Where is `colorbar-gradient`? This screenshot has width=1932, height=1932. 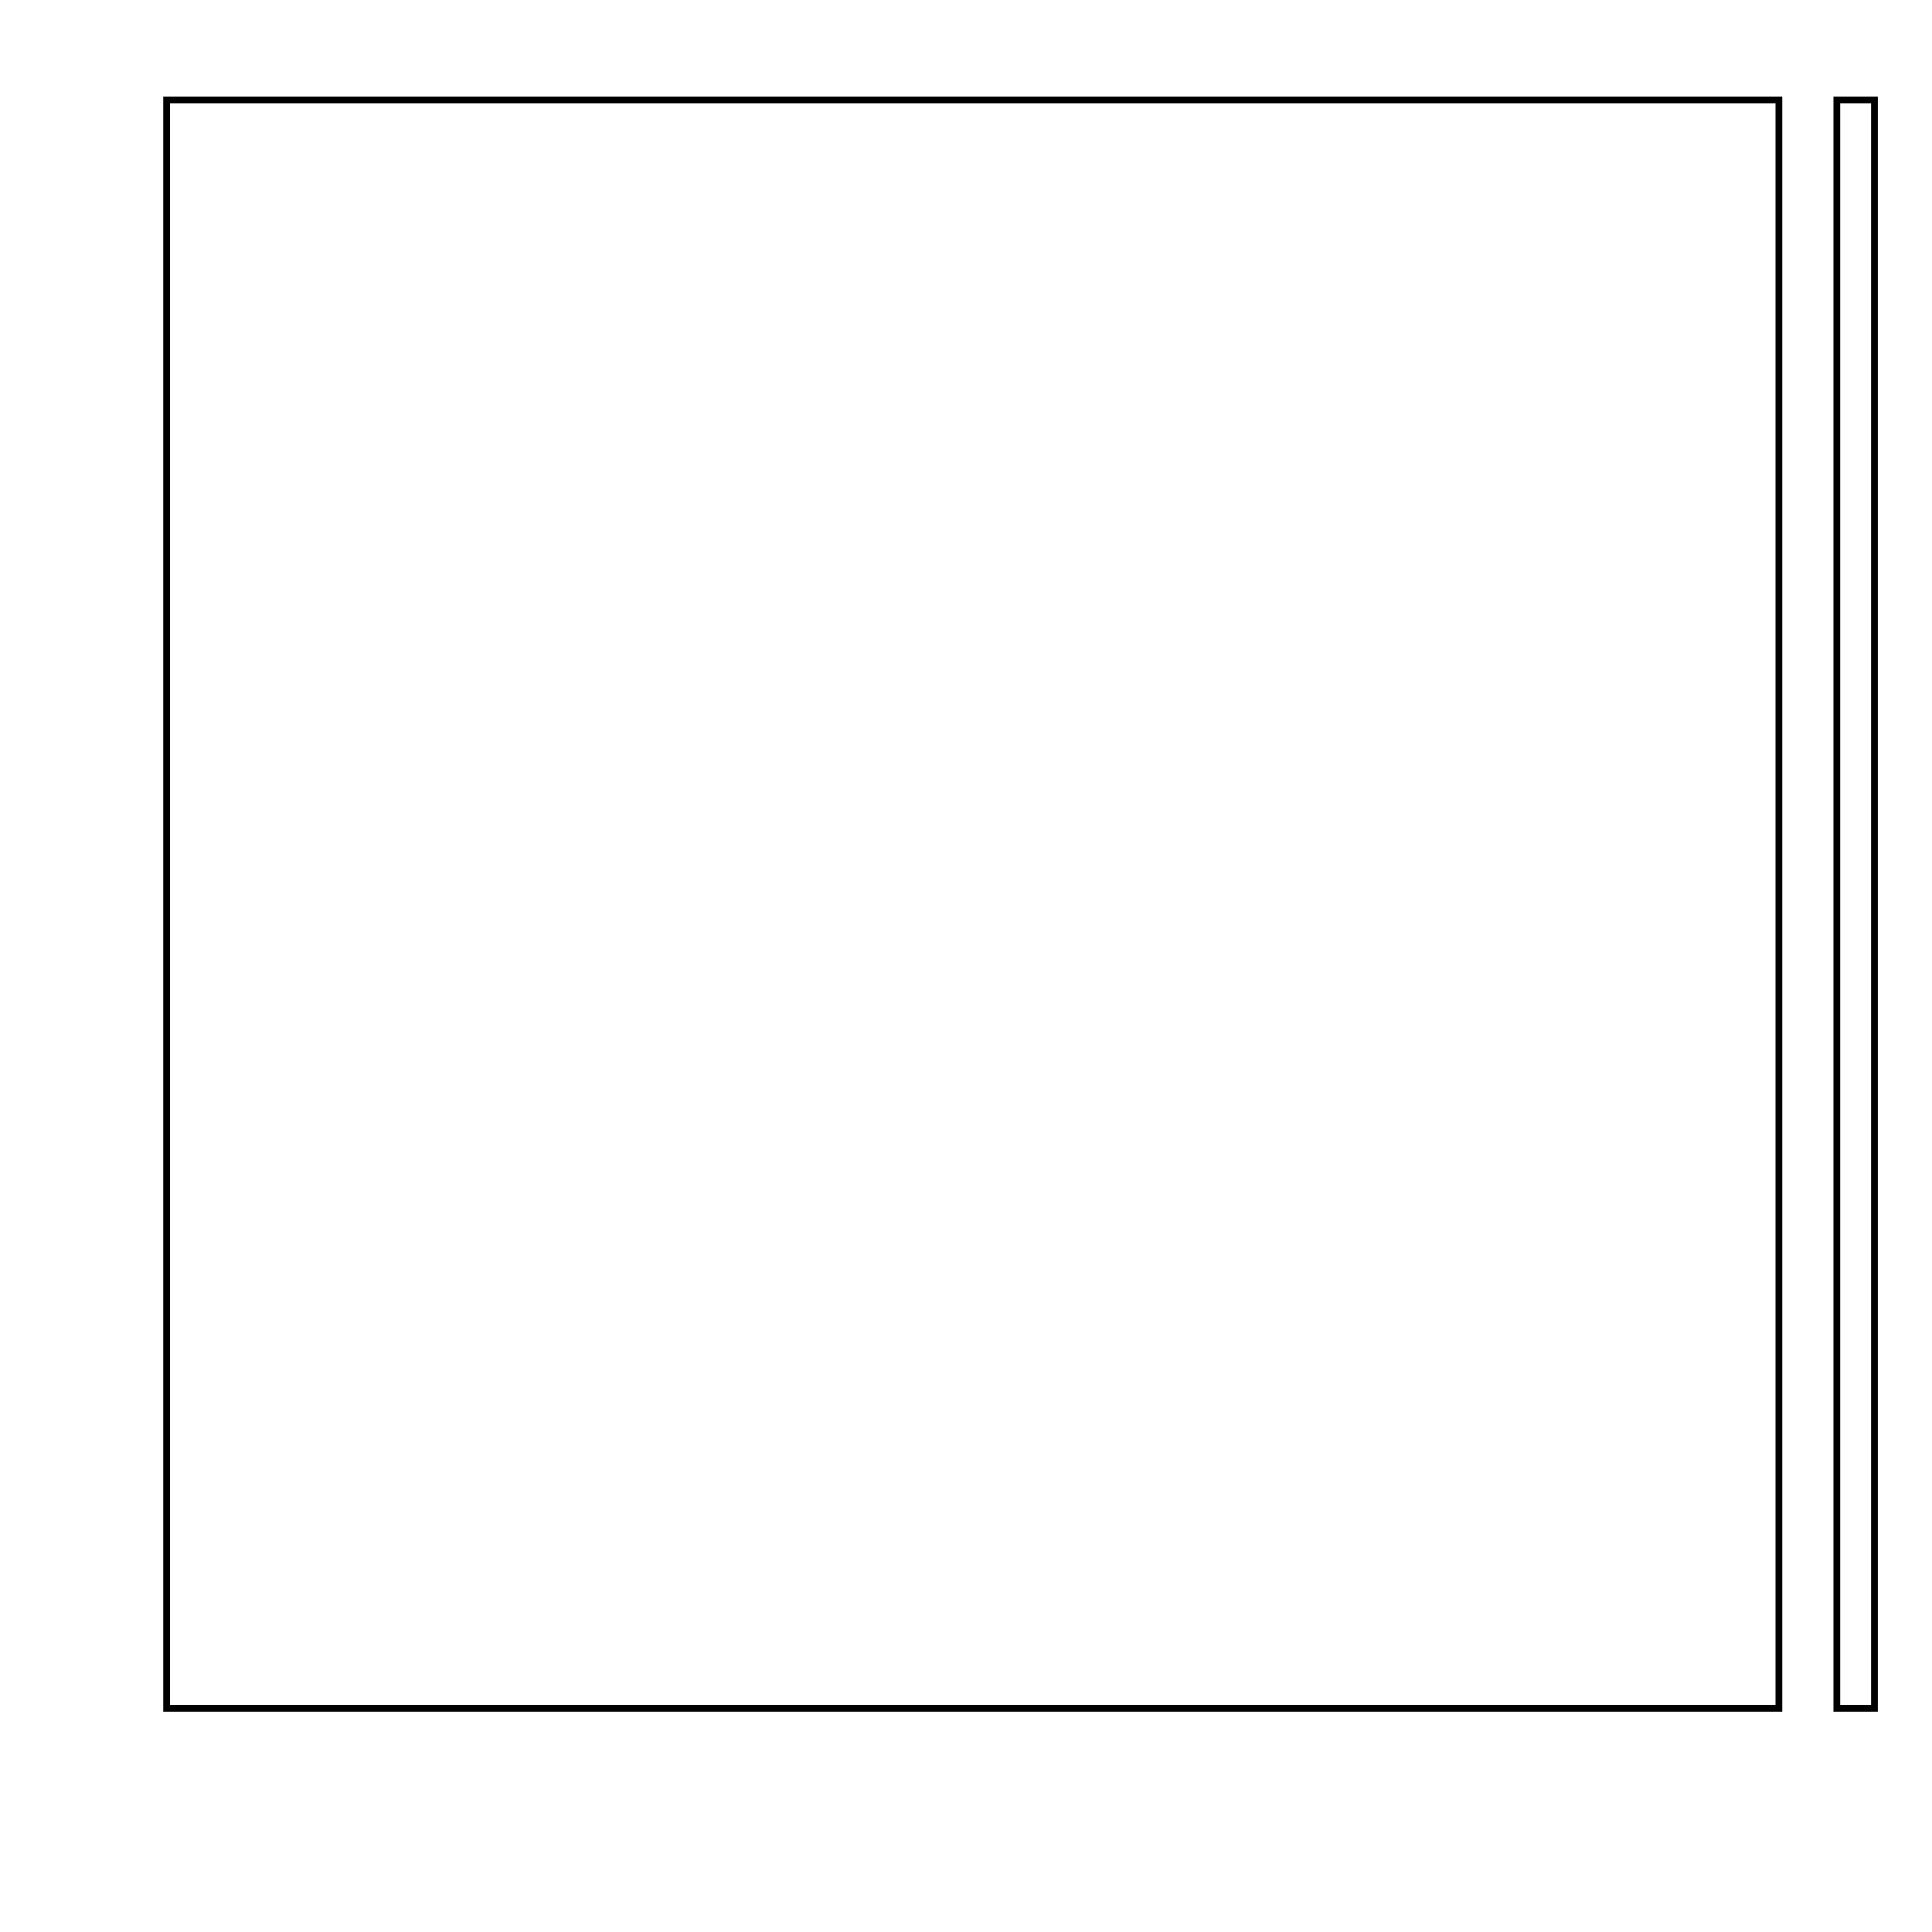 colorbar-gradient is located at coordinates (1855, 904).